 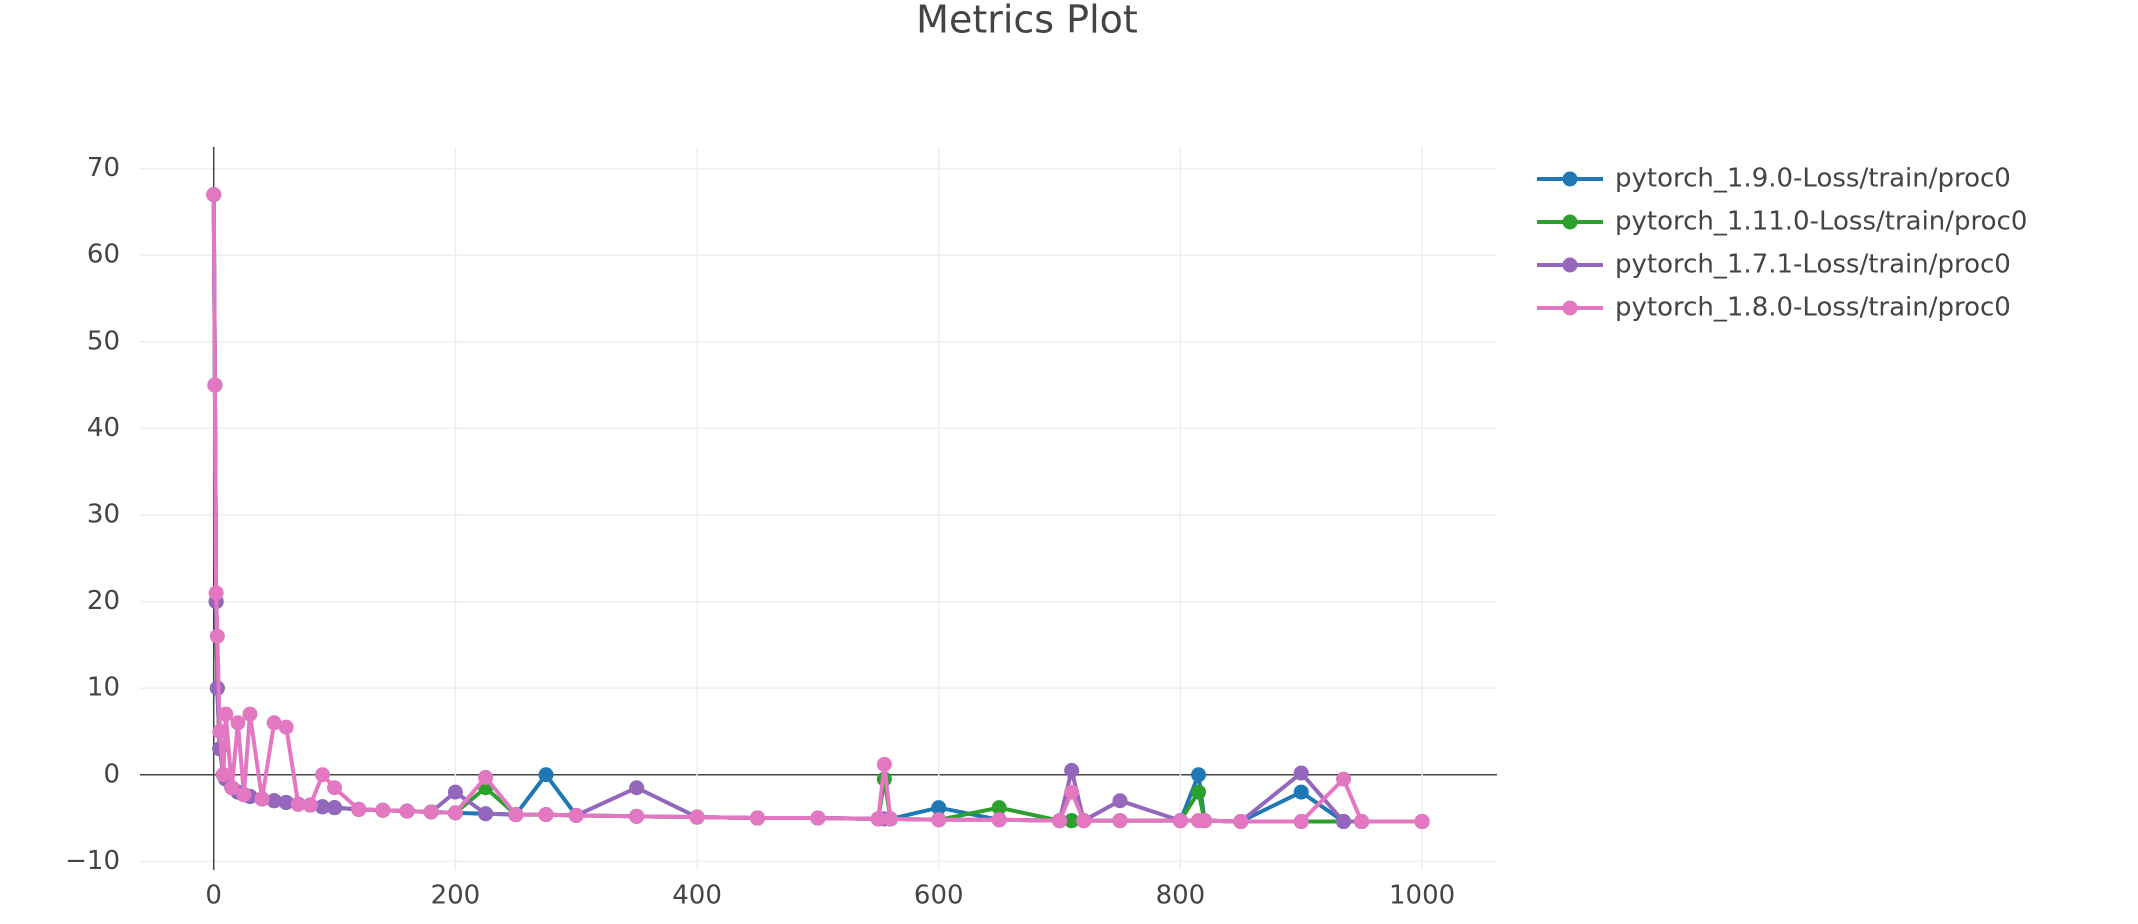 What do you see at coordinates (697, 896) in the screenshot?
I see `x-tick-label: 400` at bounding box center [697, 896].